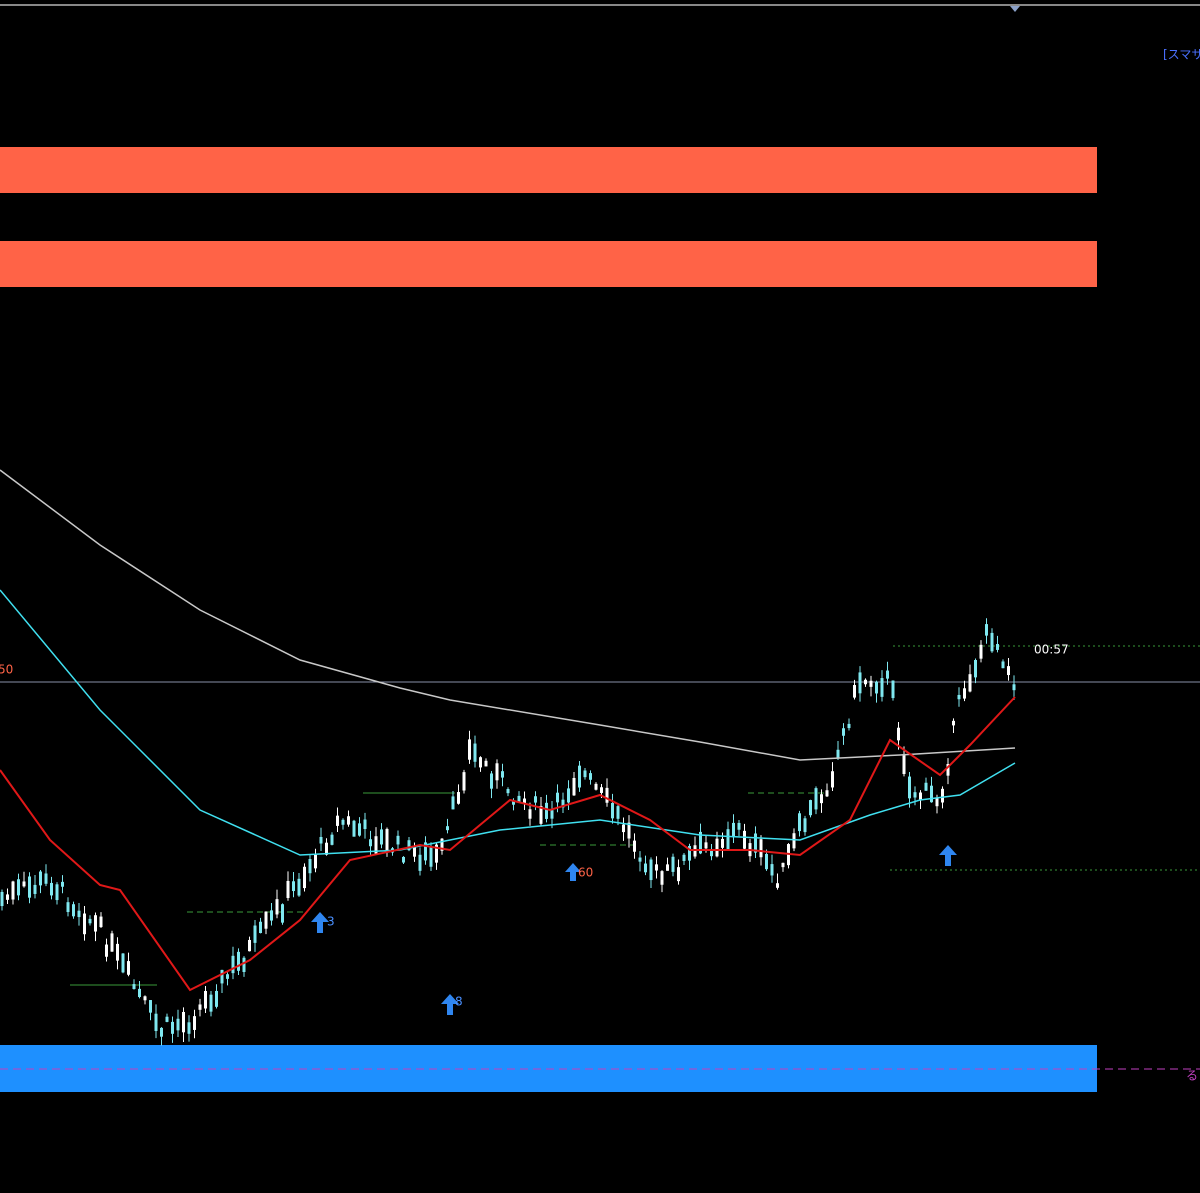 Image resolution: width=1200 pixels, height=1193 pixels. Describe the element at coordinates (1181, 55) in the screenshot. I see `indicator-label: [スマサ` at that location.